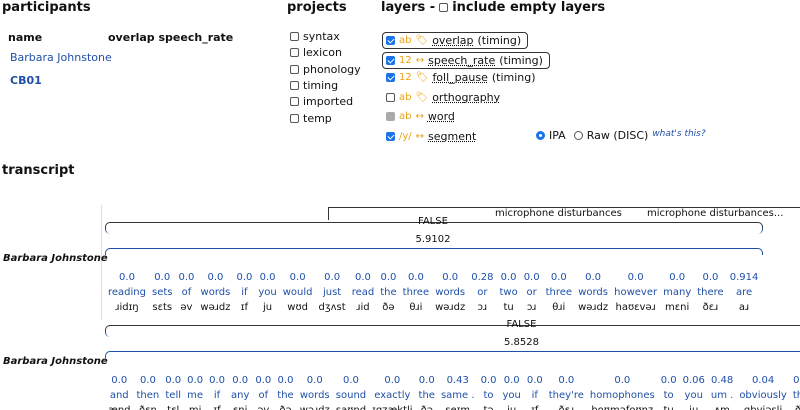 Image resolution: width=800 pixels, height=410 pixels. What do you see at coordinates (173, 395) in the screenshot?
I see `word: tell` at bounding box center [173, 395].